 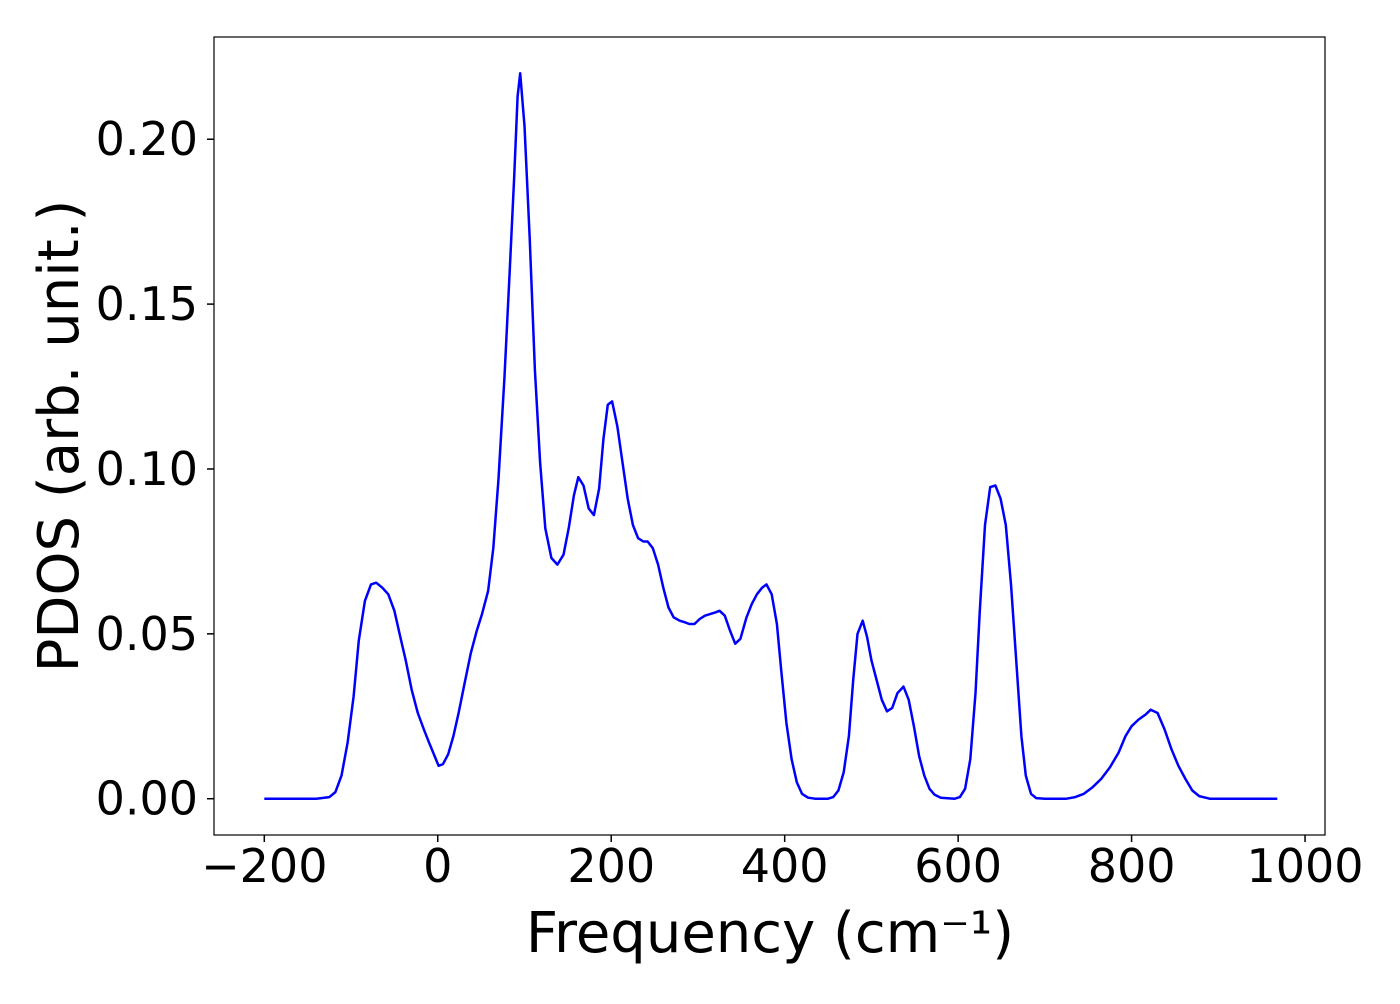 I want to click on x-axis-label: Frequency (cm⁻¹), so click(x=770, y=933).